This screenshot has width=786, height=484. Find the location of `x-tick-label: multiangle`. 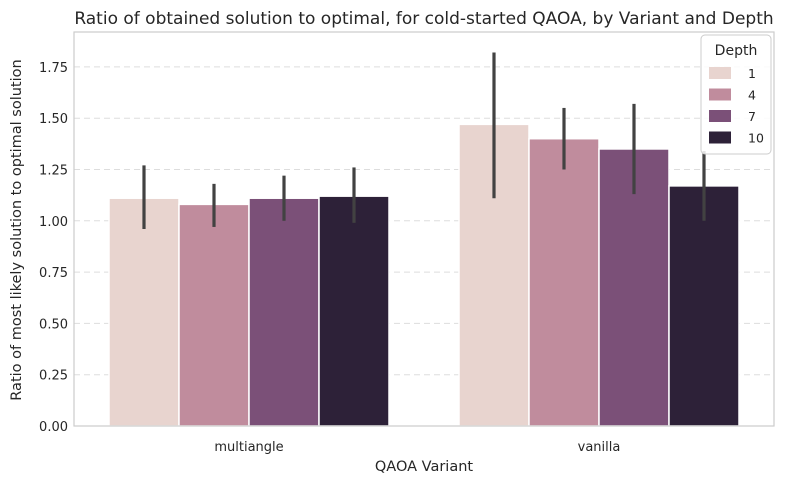

x-tick-label: multiangle is located at coordinates (248, 447).